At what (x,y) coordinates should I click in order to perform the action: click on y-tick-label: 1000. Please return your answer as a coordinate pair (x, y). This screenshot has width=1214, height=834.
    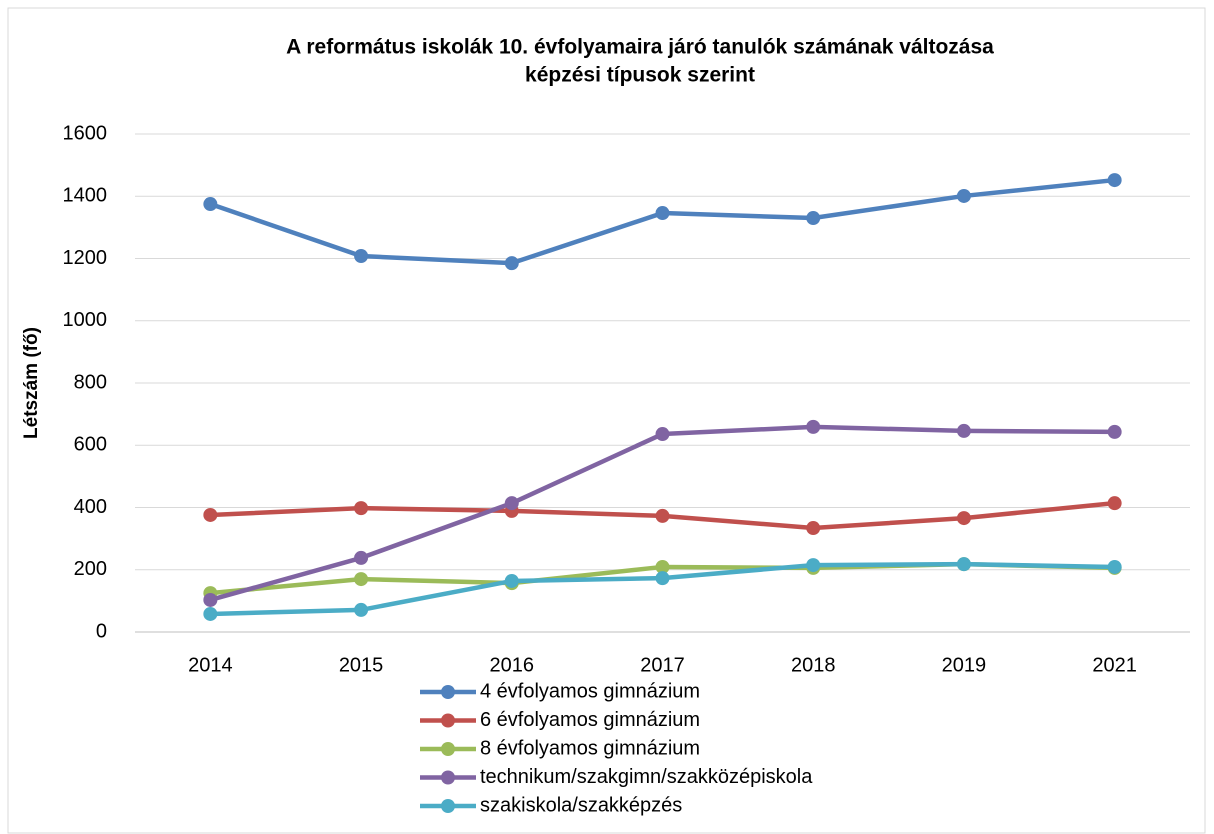
    Looking at the image, I should click on (85, 320).